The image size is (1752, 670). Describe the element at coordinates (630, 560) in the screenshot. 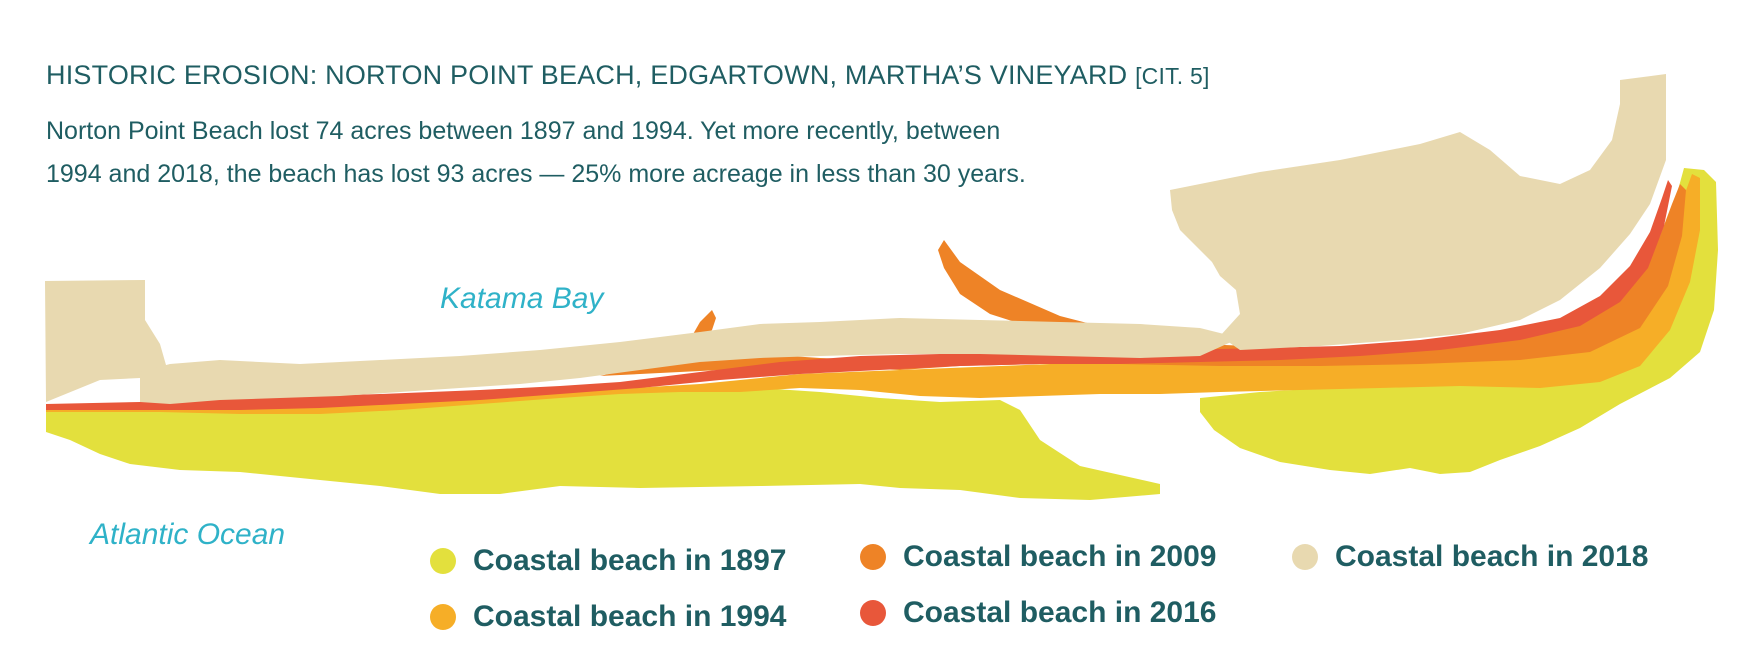

I see `legend-label: Coastal beach in 1897` at that location.